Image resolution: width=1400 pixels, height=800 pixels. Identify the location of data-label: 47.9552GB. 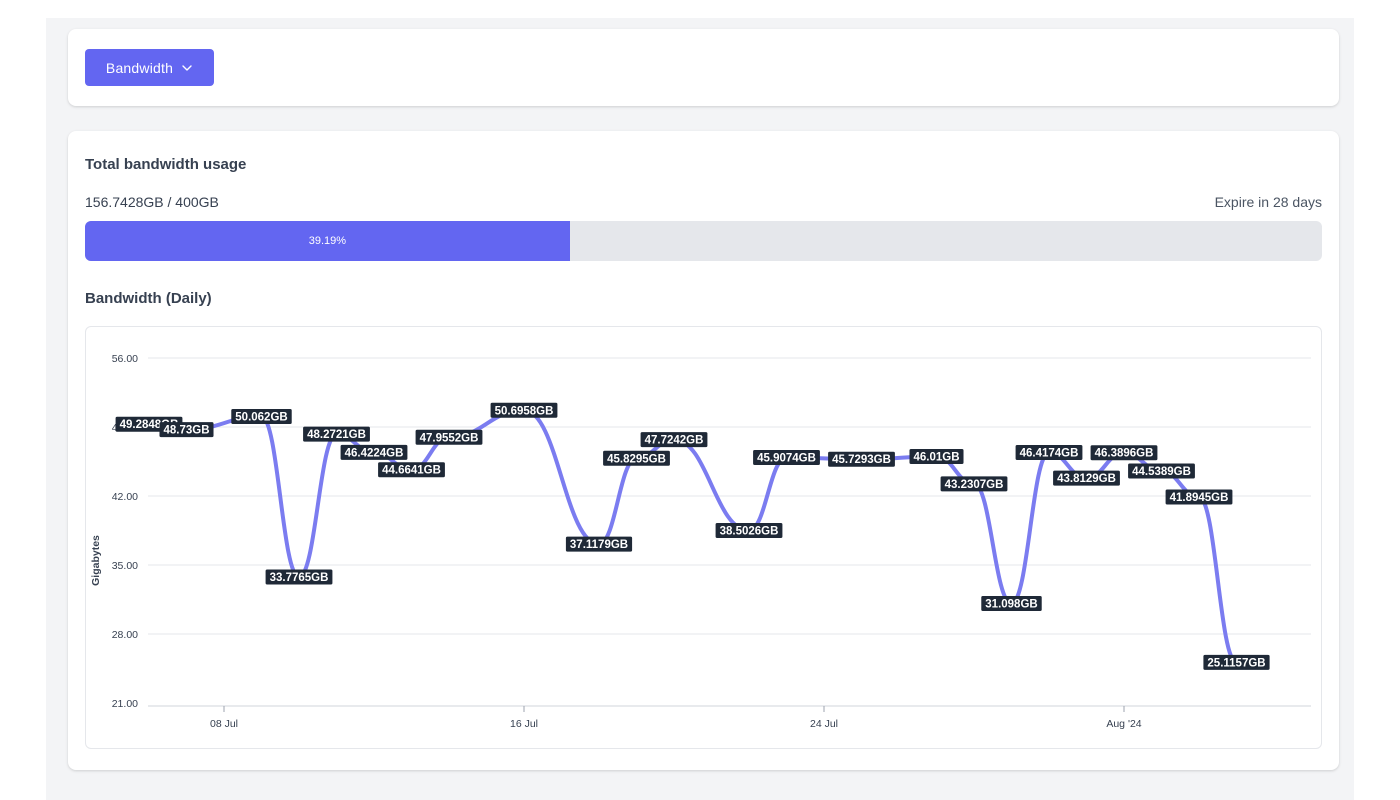
(449, 437).